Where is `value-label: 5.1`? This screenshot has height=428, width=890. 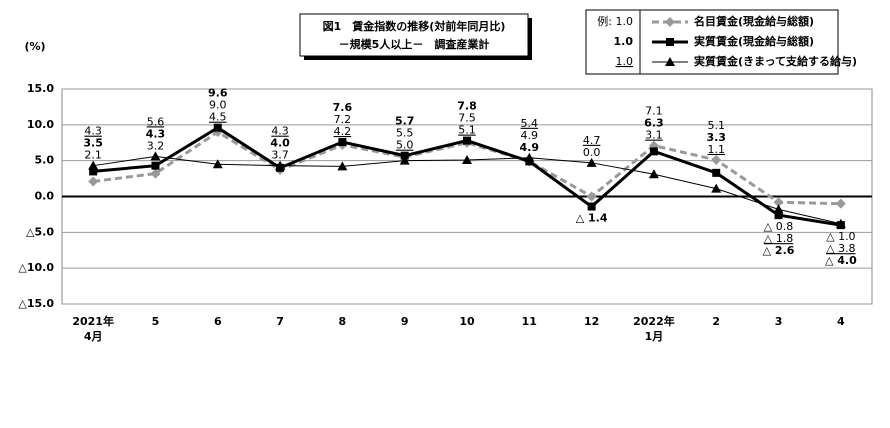
value-label: 5.1 is located at coordinates (467, 130).